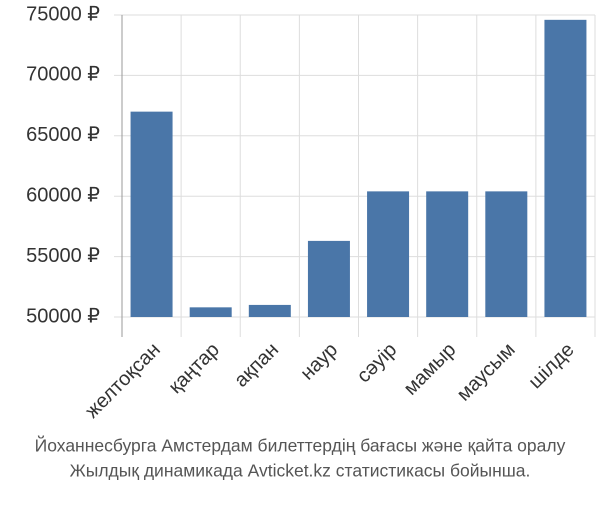 The image size is (600, 505). I want to click on x-tick-label: желтоқсан, so click(123, 381).